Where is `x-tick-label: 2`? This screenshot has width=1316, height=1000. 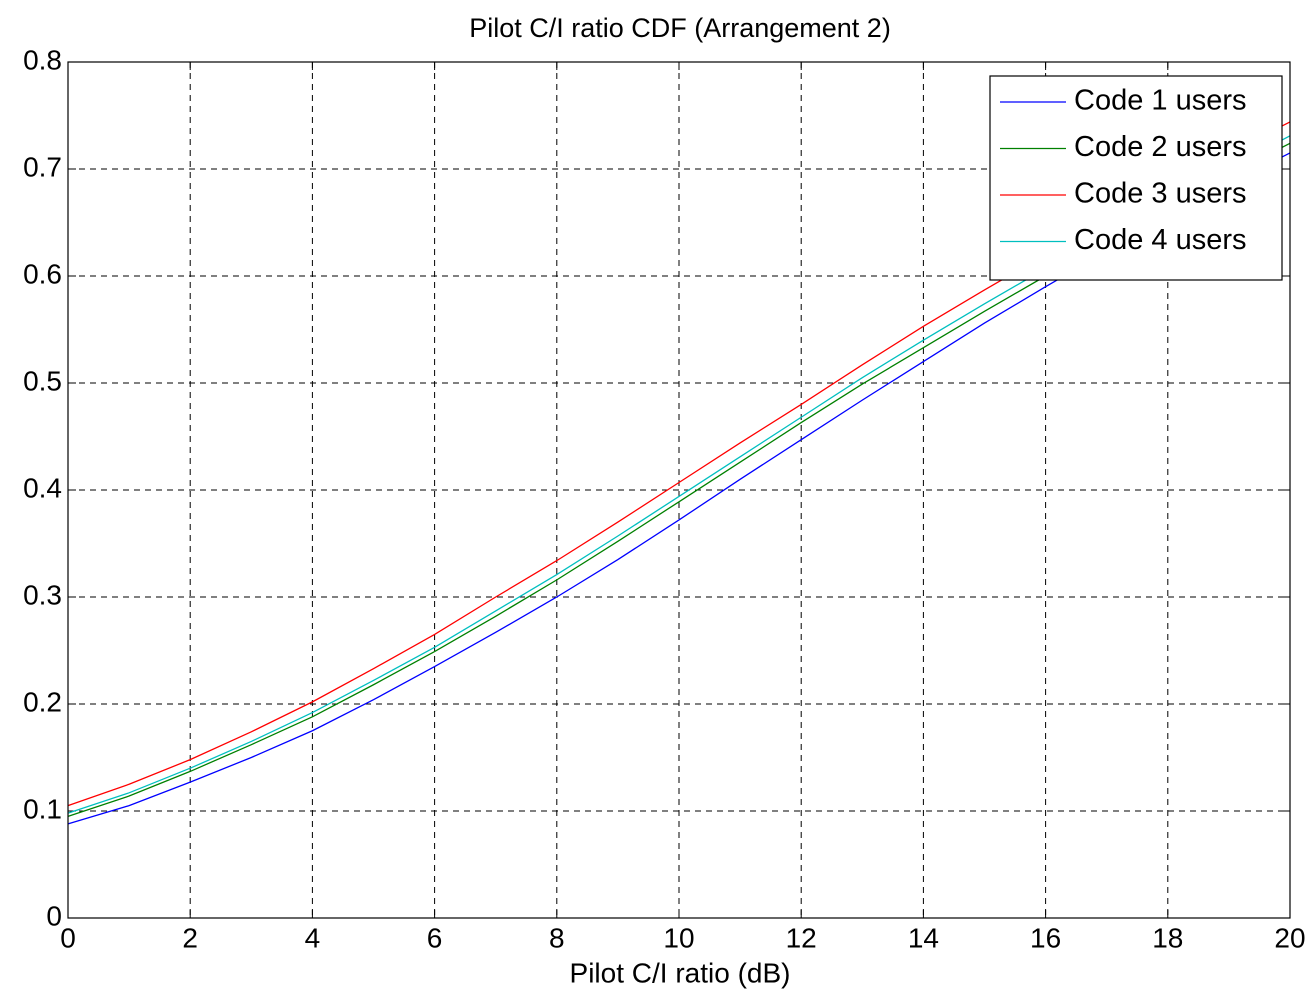
x-tick-label: 2 is located at coordinates (190, 937).